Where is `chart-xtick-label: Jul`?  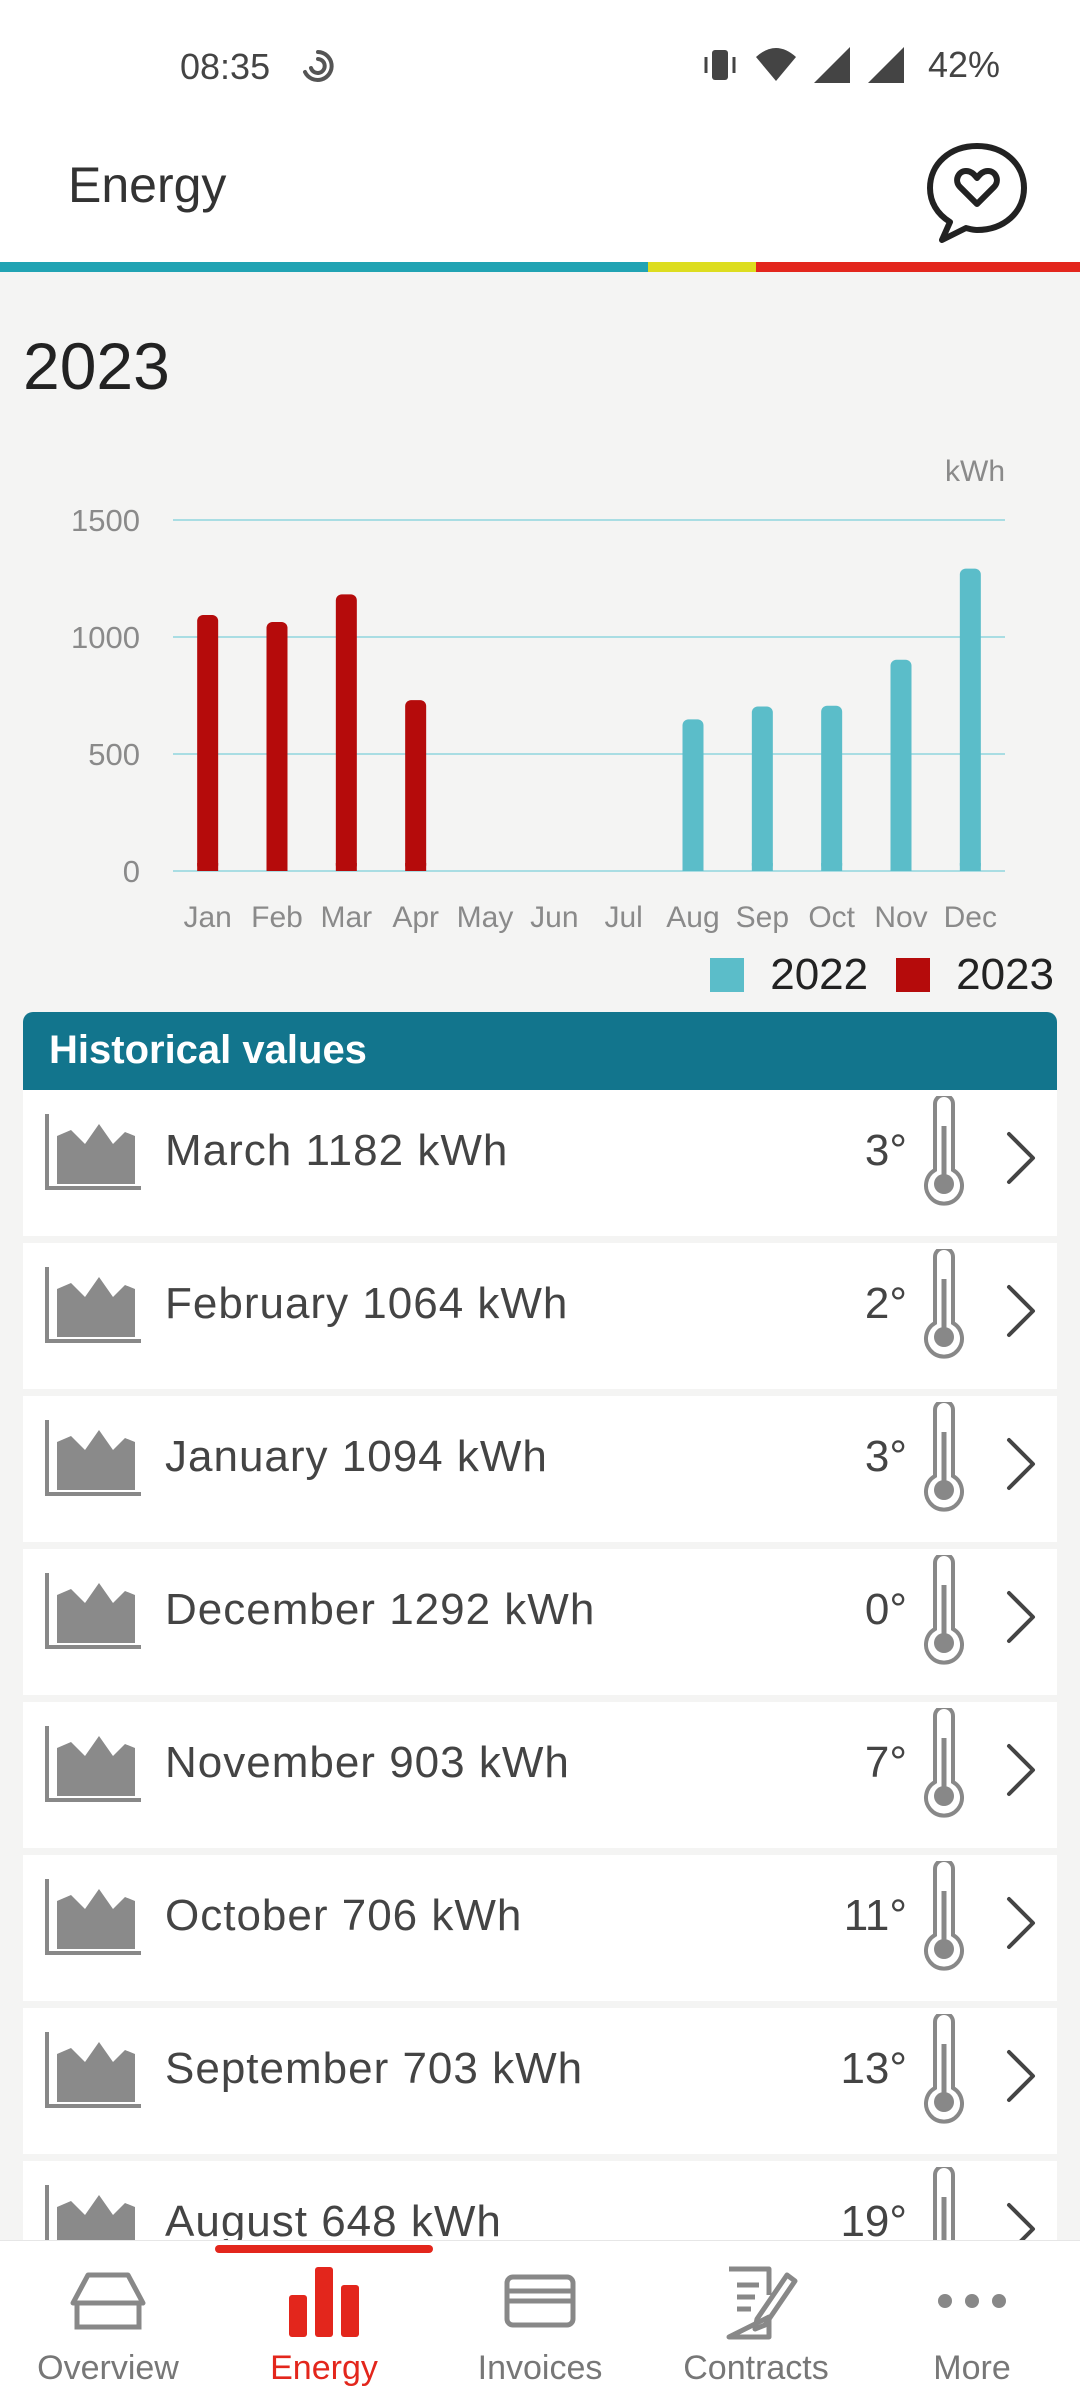
chart-xtick-label: Jul is located at coordinates (623, 917).